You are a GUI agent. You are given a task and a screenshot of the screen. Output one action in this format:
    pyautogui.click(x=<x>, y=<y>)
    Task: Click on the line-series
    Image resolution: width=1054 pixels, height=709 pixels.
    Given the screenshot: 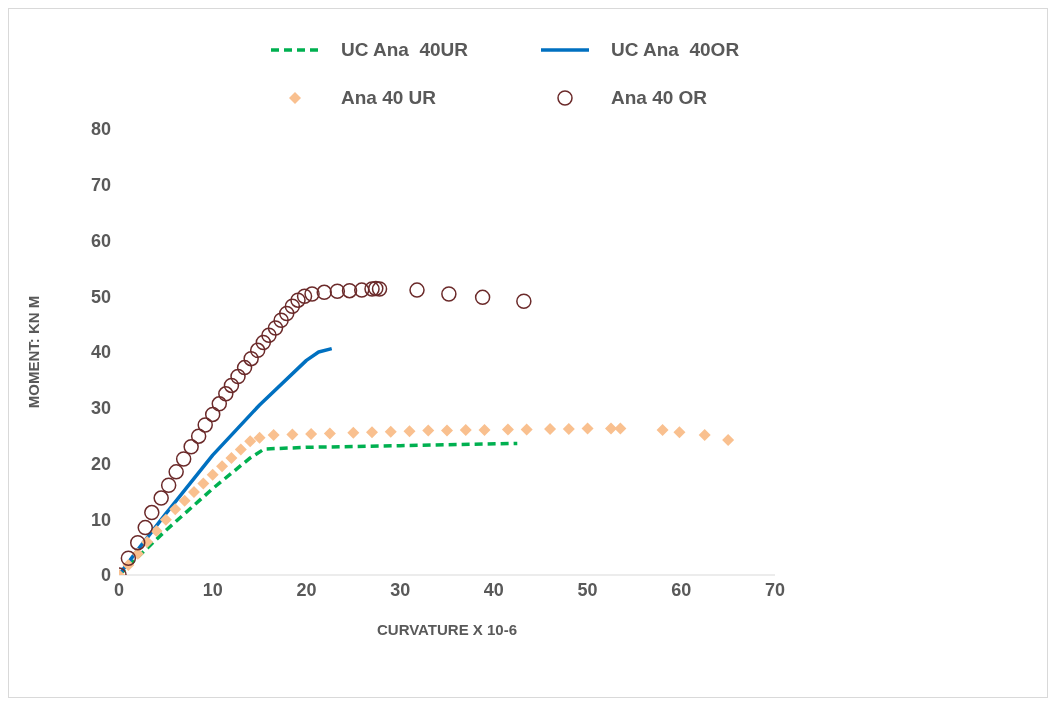 What is the action you would take?
    pyautogui.click(x=226, y=460)
    